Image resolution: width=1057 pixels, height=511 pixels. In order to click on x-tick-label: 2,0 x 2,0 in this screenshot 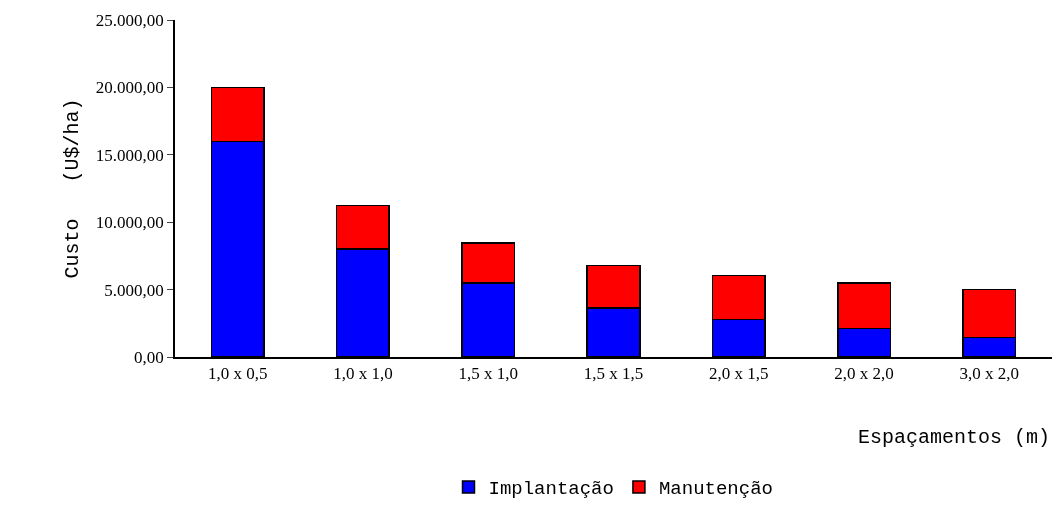, I will do `click(864, 374)`.